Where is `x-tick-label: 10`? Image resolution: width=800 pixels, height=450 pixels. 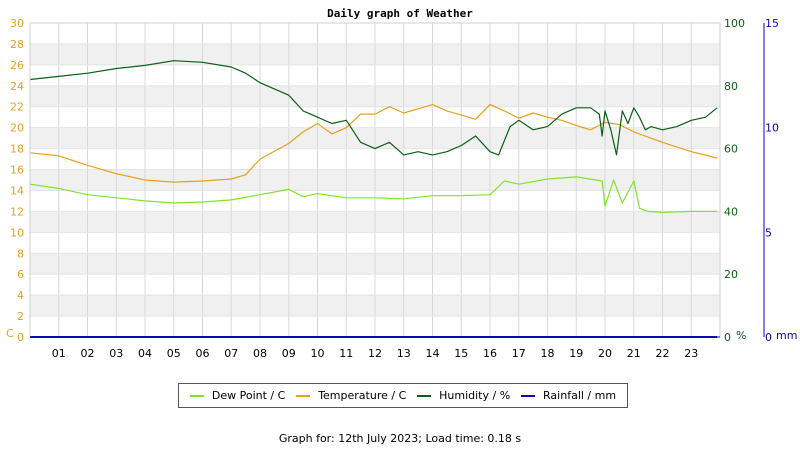 x-tick-label: 10 is located at coordinates (318, 353).